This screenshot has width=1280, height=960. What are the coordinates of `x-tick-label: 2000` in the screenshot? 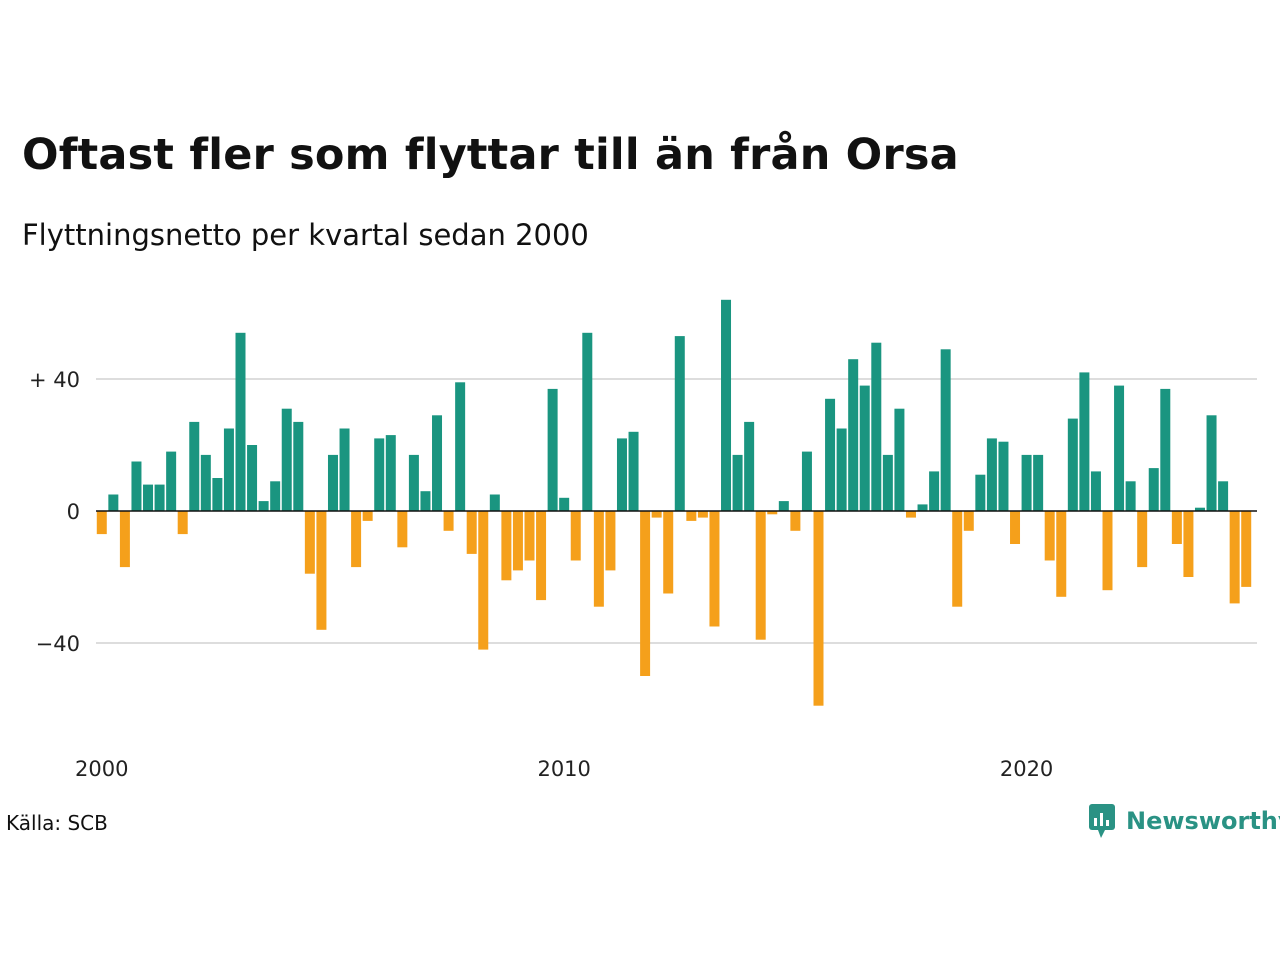 It's located at (101, 769).